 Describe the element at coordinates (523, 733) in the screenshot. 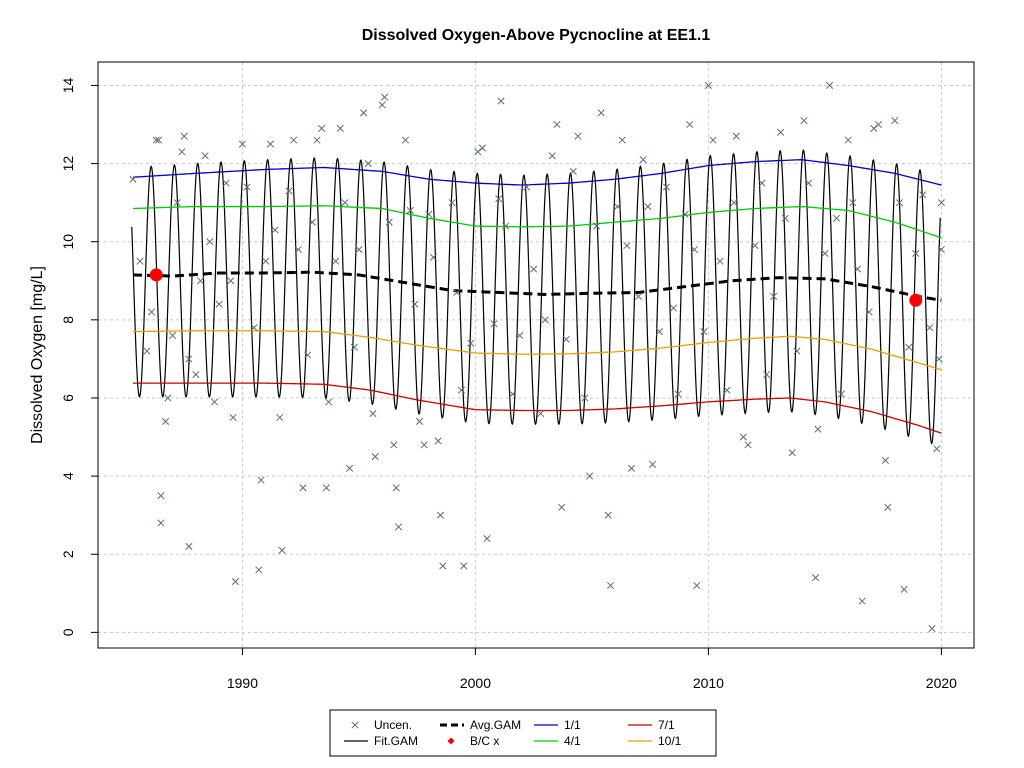

I see `legend: Uncen. Avg.GAM 1/1 7/1 Fit.GAM B/C x 4/1 10/1` at that location.